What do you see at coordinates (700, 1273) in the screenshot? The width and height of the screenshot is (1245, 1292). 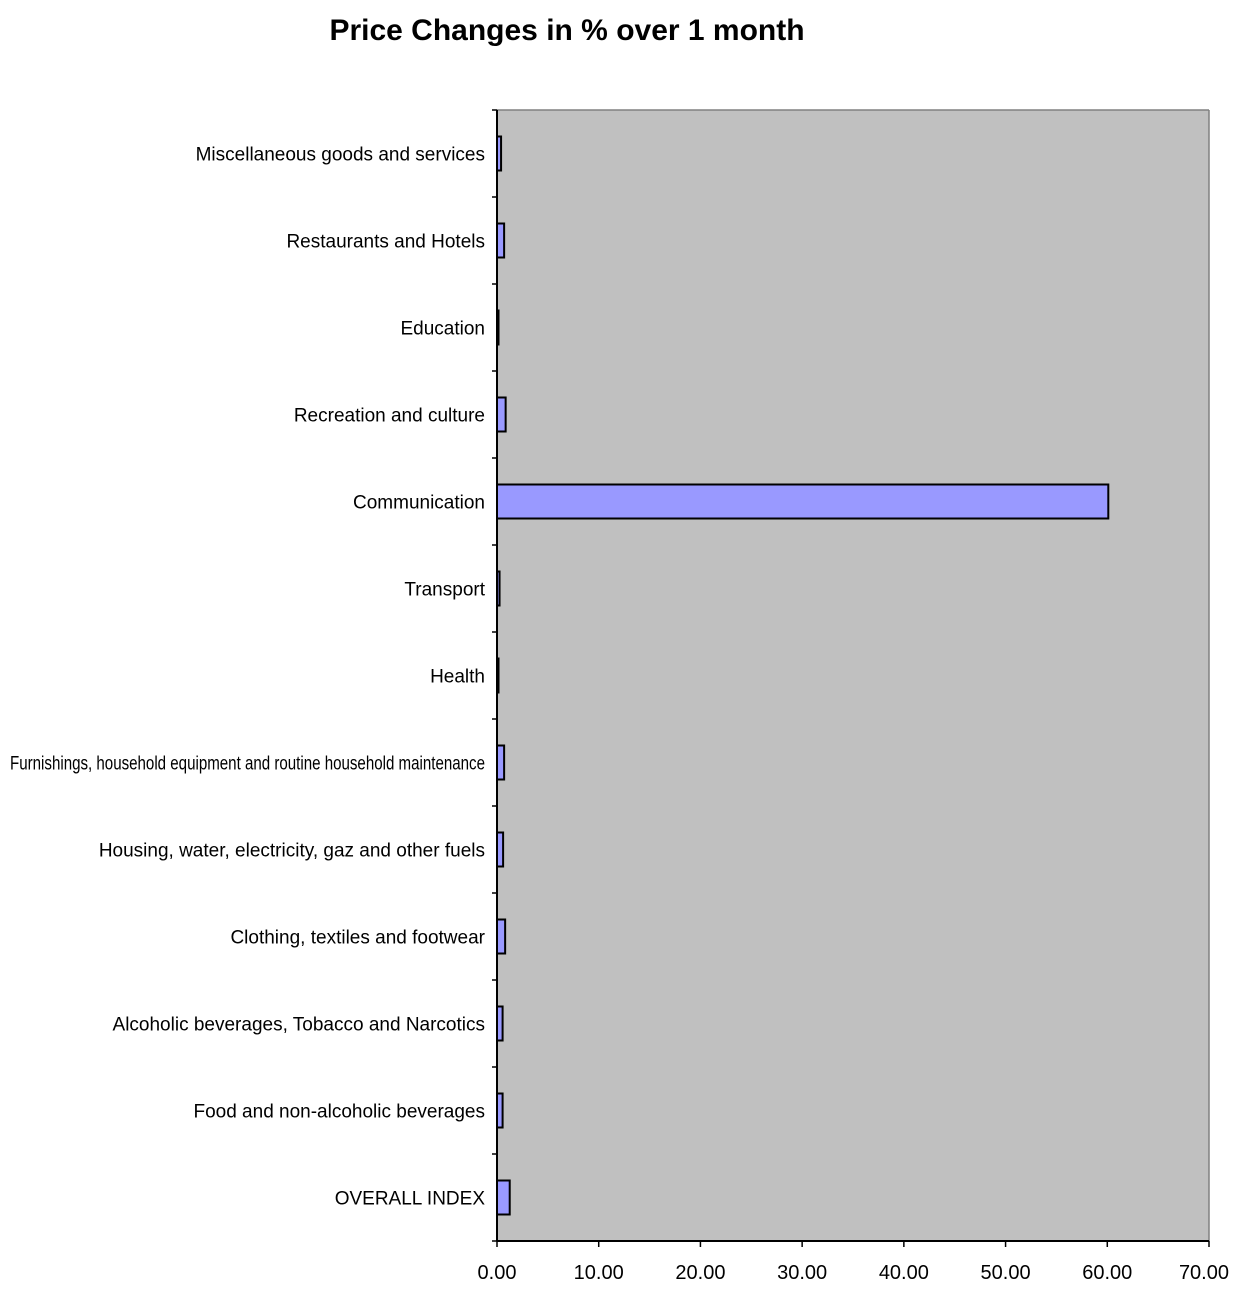 I see `x-tick-label: 20.00` at bounding box center [700, 1273].